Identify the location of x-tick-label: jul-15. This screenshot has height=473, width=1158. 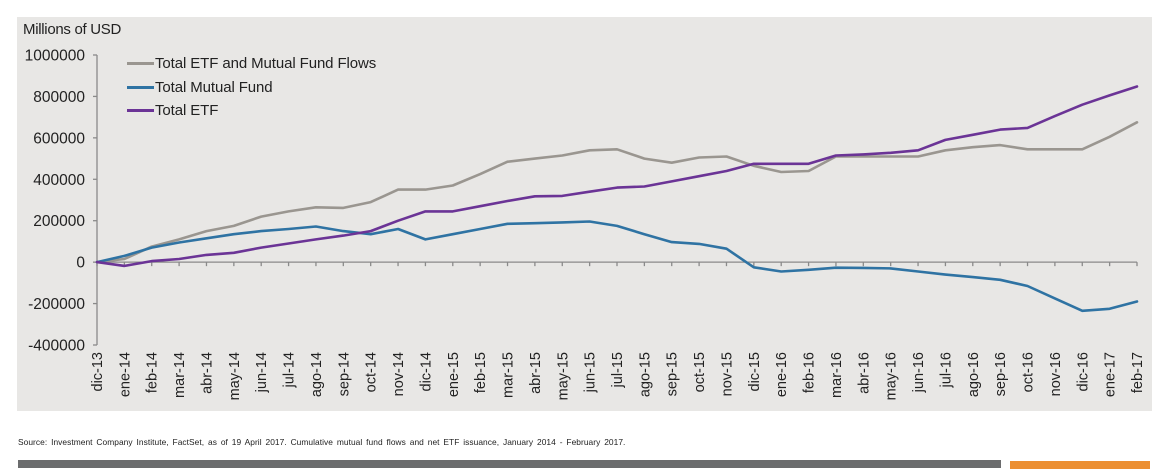
(618, 370).